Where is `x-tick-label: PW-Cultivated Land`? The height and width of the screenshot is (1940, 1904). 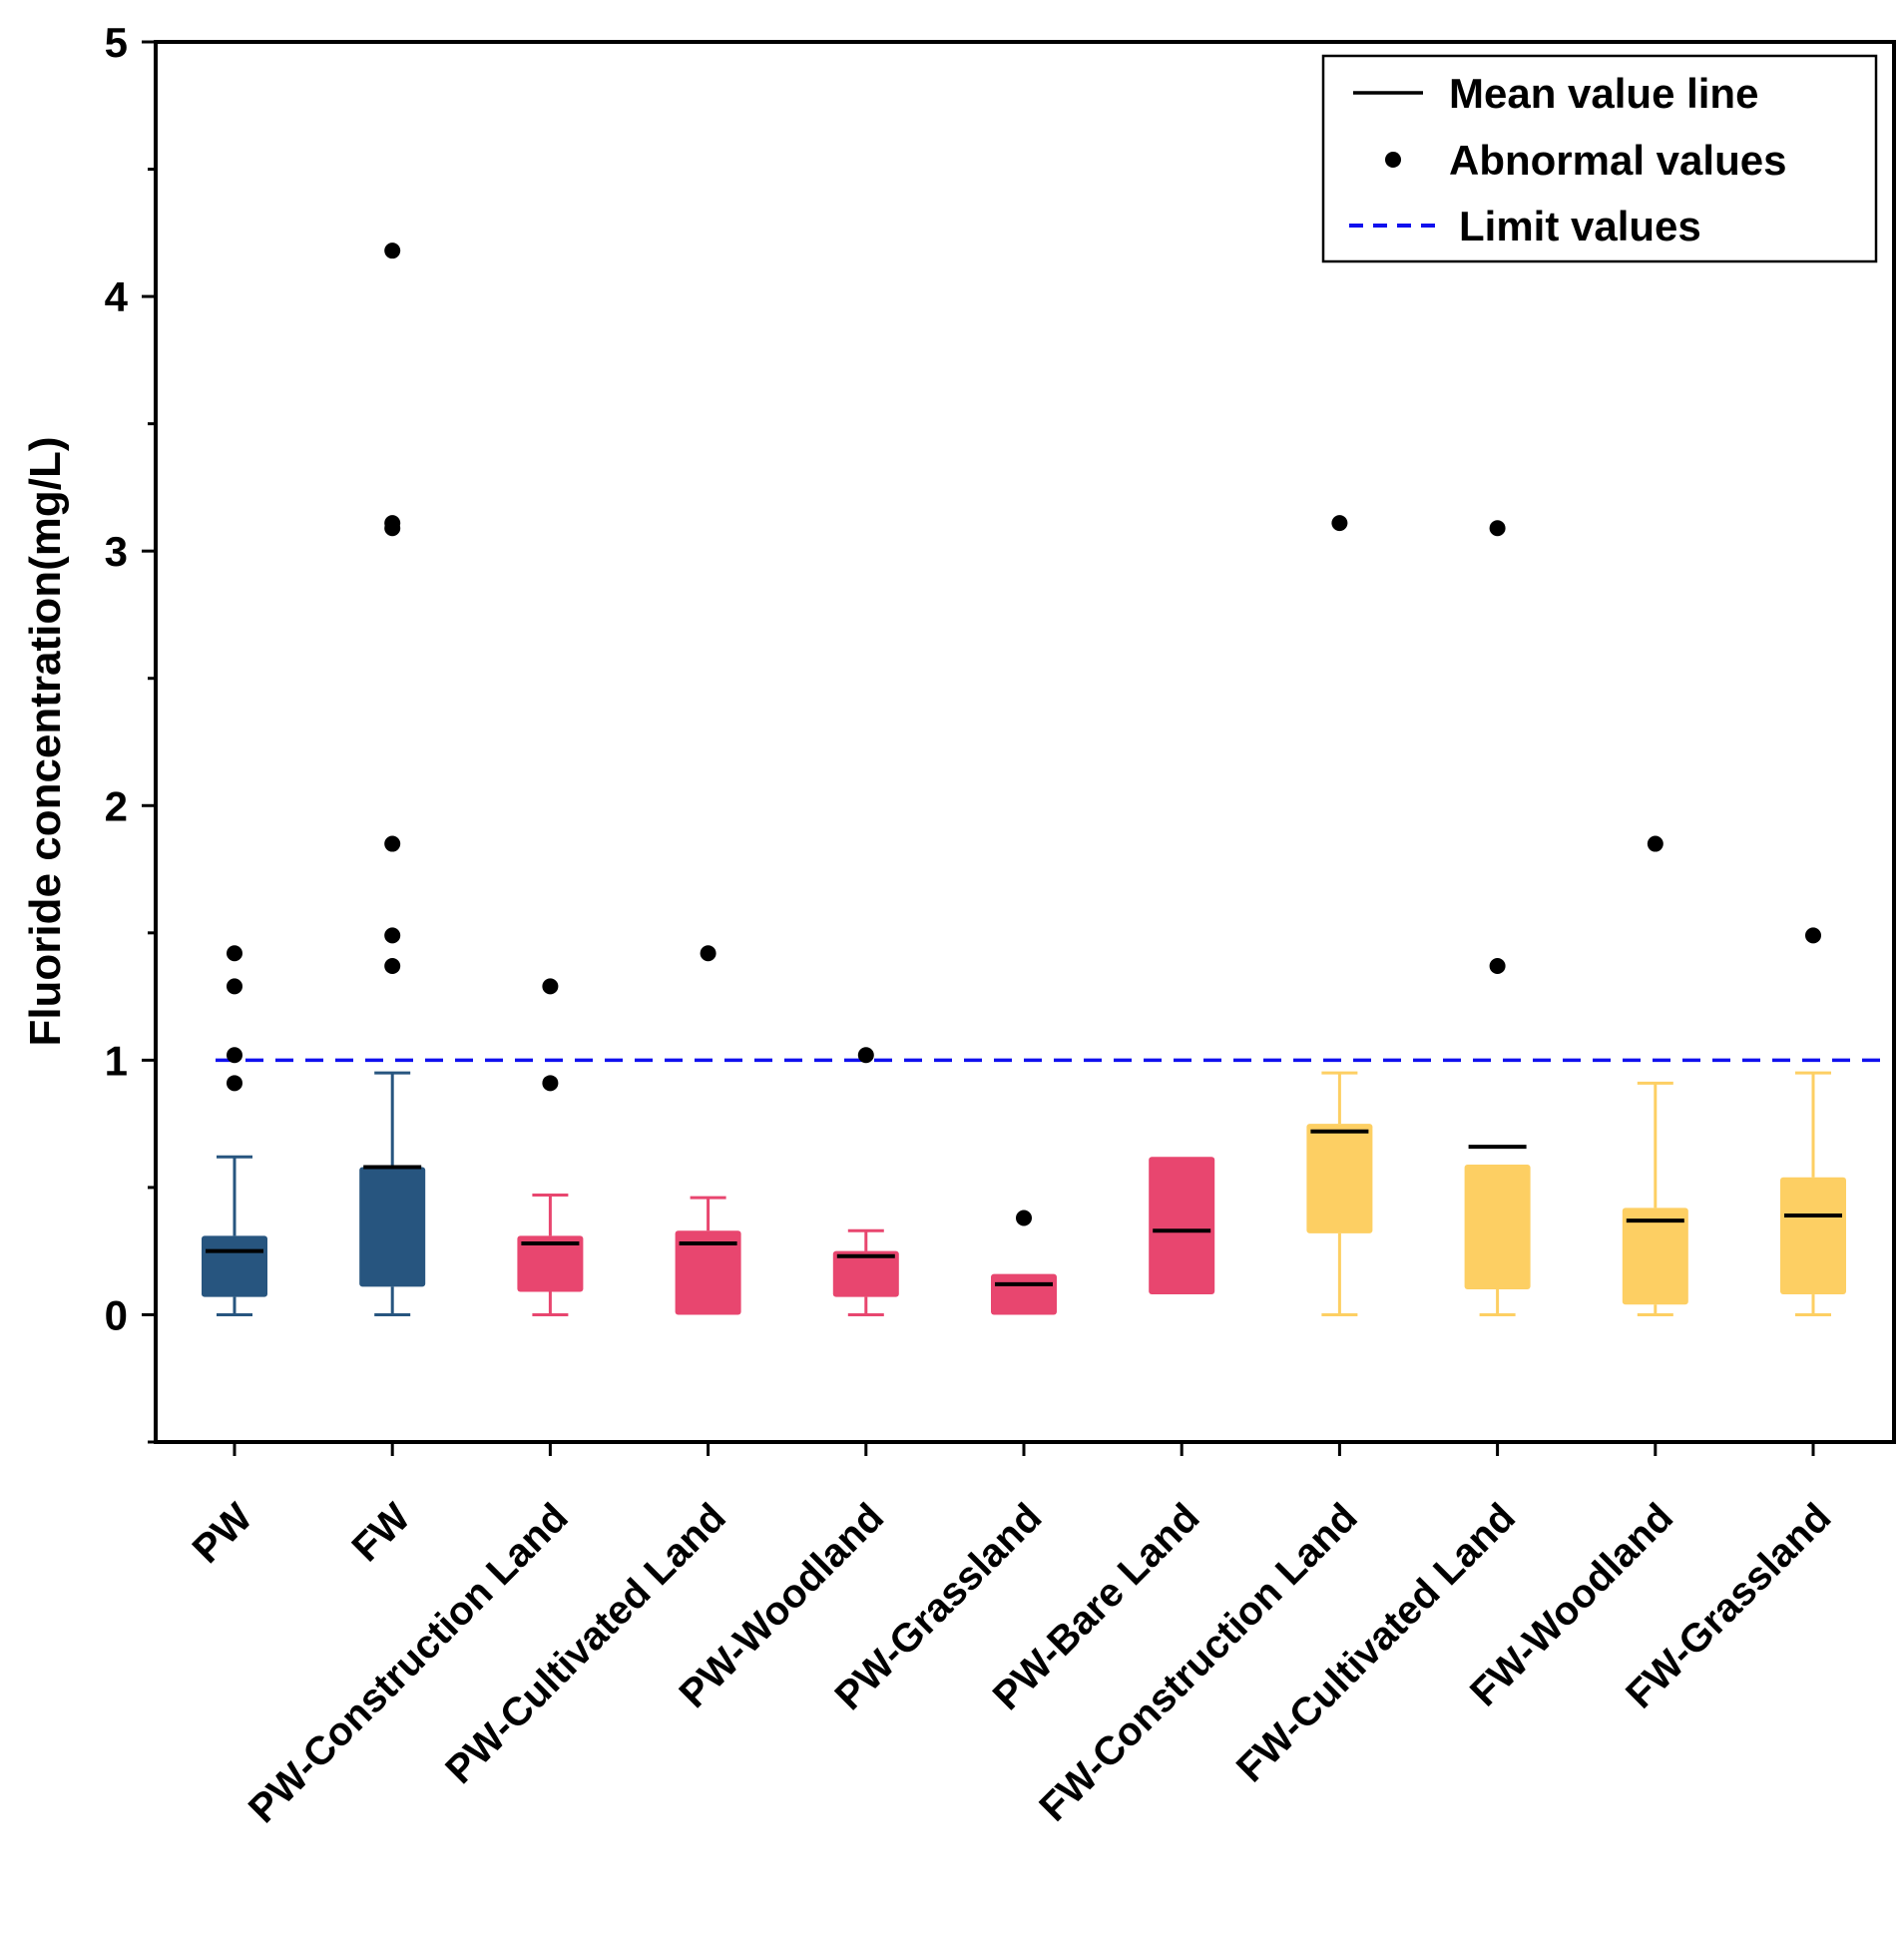 x-tick-label: PW-Cultivated Land is located at coordinates (585, 1643).